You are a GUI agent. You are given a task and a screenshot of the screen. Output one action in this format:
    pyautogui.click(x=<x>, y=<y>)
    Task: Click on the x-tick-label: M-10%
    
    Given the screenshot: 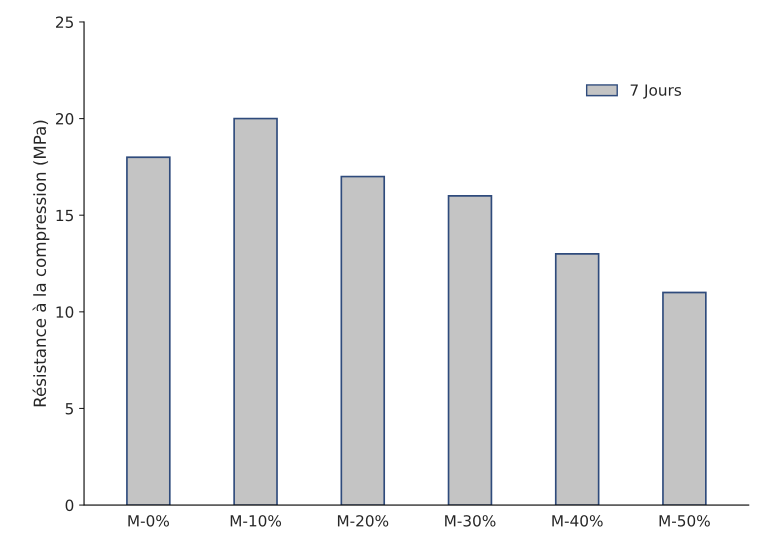 What is the action you would take?
    pyautogui.click(x=256, y=521)
    